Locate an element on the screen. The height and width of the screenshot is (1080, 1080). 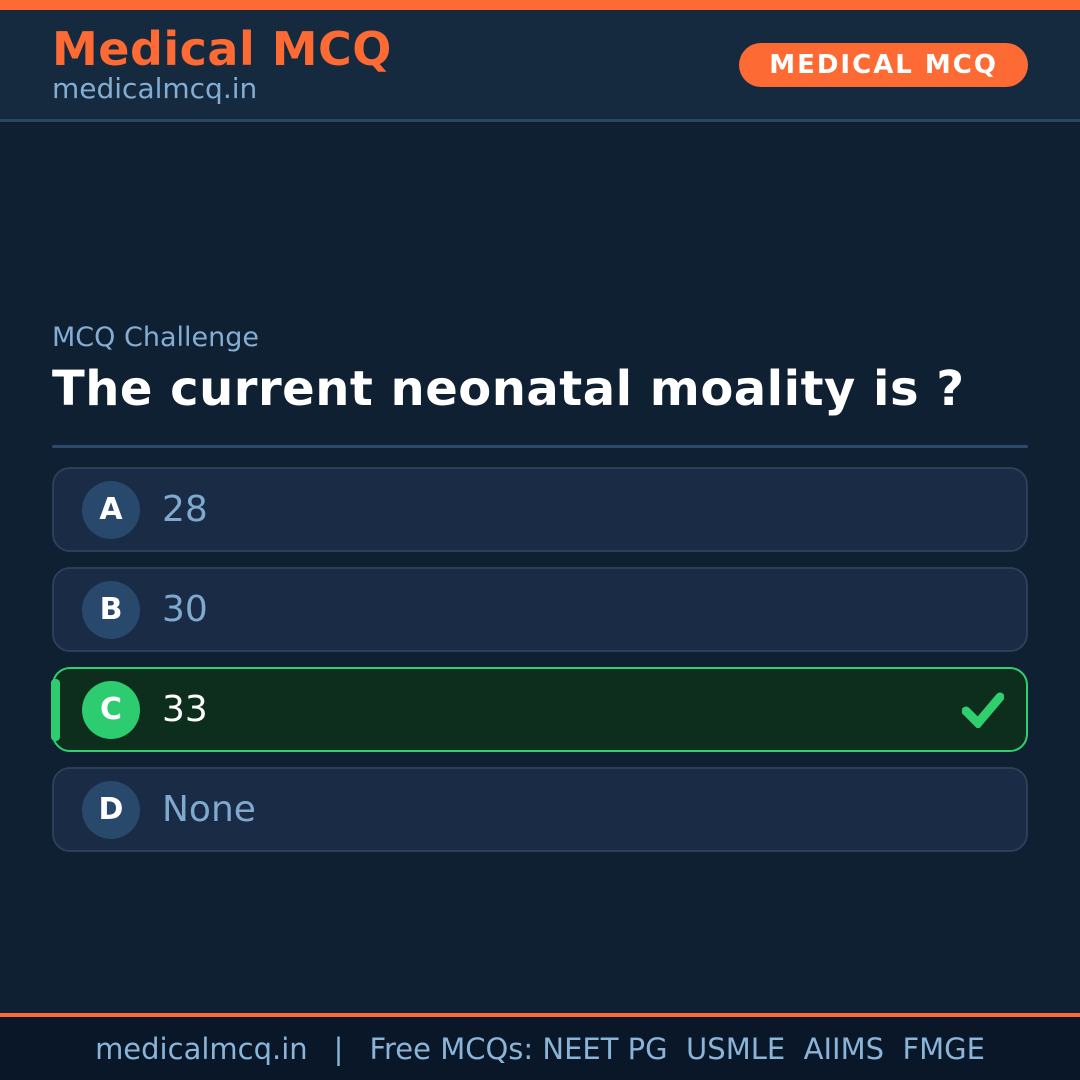
correct-accent-bar is located at coordinates (55, 709).